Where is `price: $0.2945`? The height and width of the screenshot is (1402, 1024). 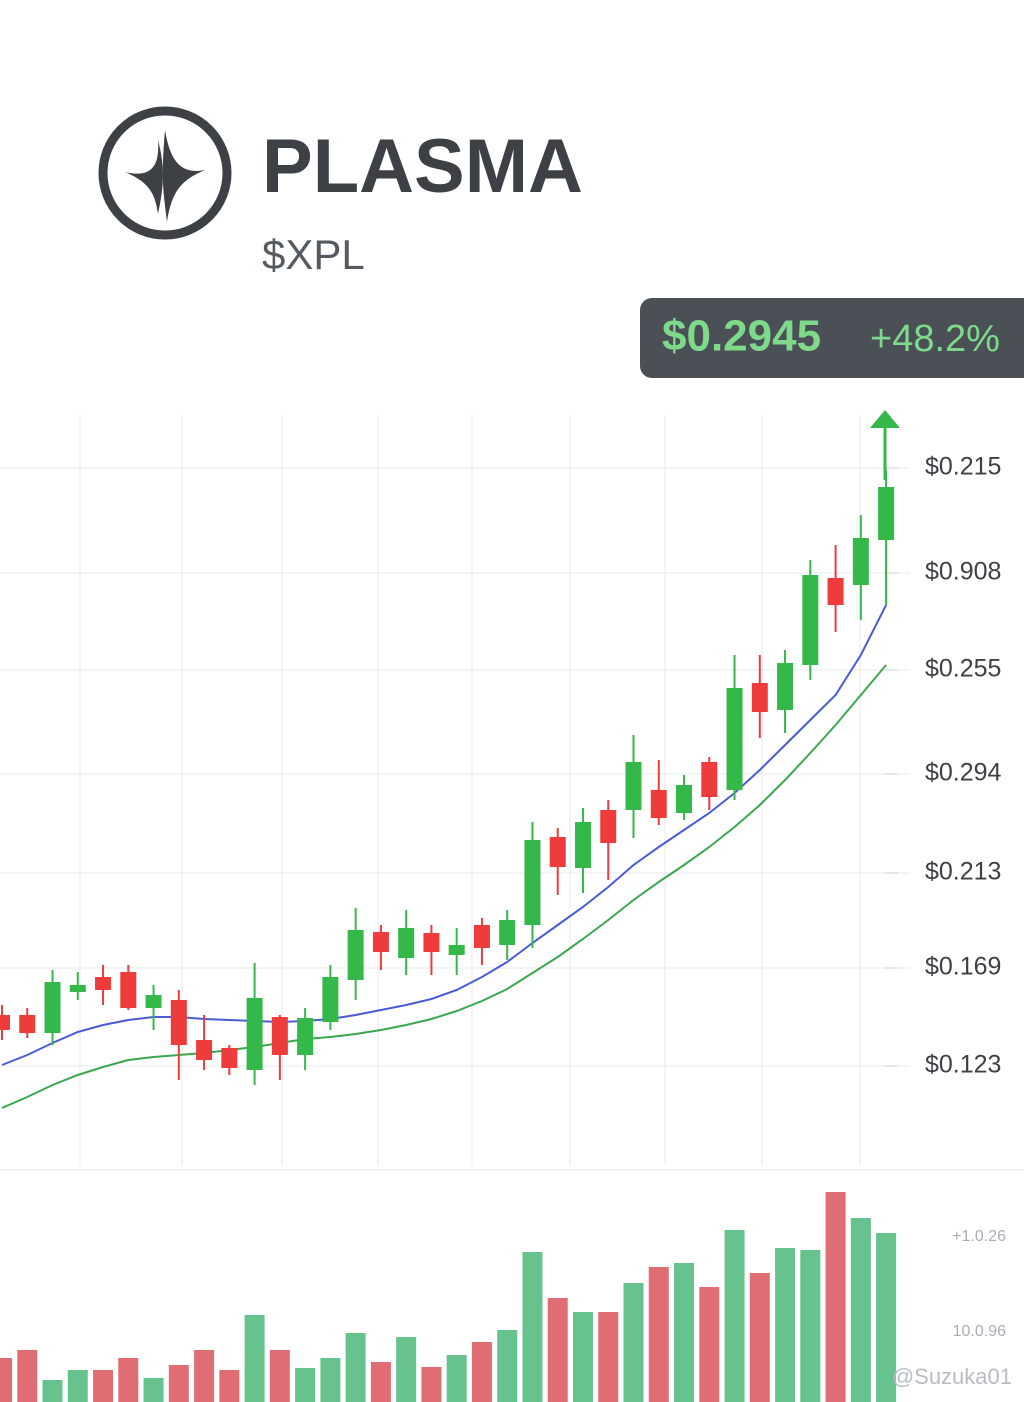 price: $0.2945 is located at coordinates (741, 336).